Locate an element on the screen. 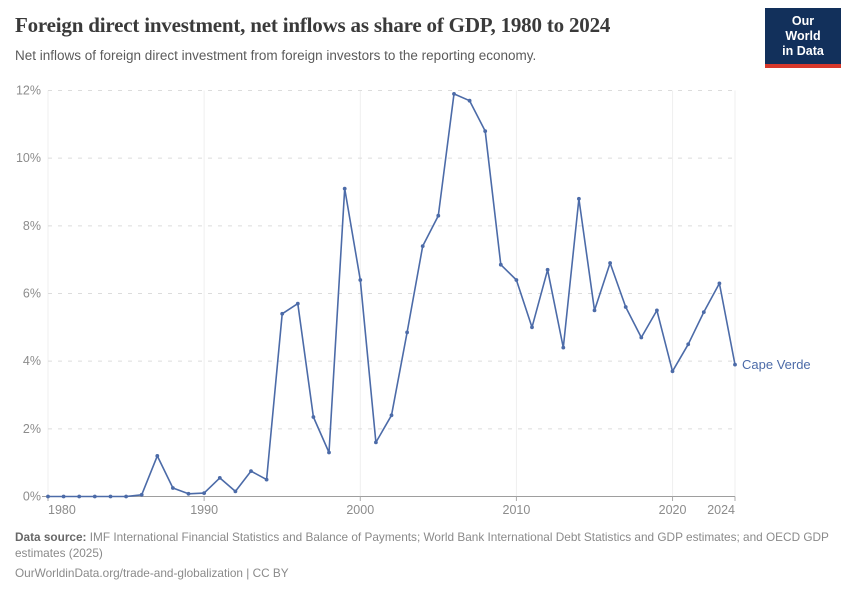  entity-label: Cape Verde is located at coordinates (776, 364).